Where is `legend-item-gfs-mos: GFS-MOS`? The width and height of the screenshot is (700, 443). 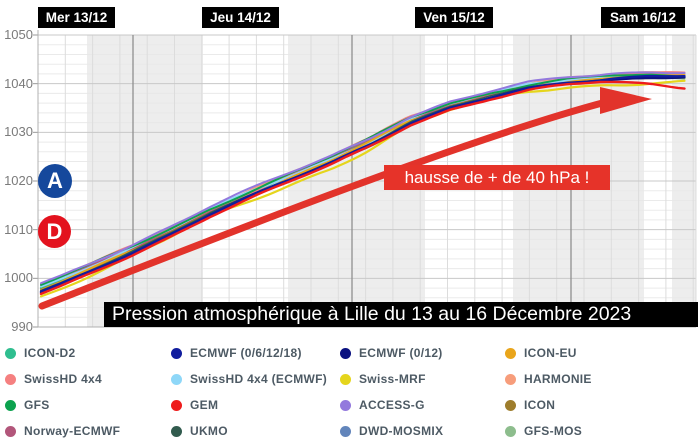 legend-item-gfs-mos: GFS-MOS is located at coordinates (543, 430).